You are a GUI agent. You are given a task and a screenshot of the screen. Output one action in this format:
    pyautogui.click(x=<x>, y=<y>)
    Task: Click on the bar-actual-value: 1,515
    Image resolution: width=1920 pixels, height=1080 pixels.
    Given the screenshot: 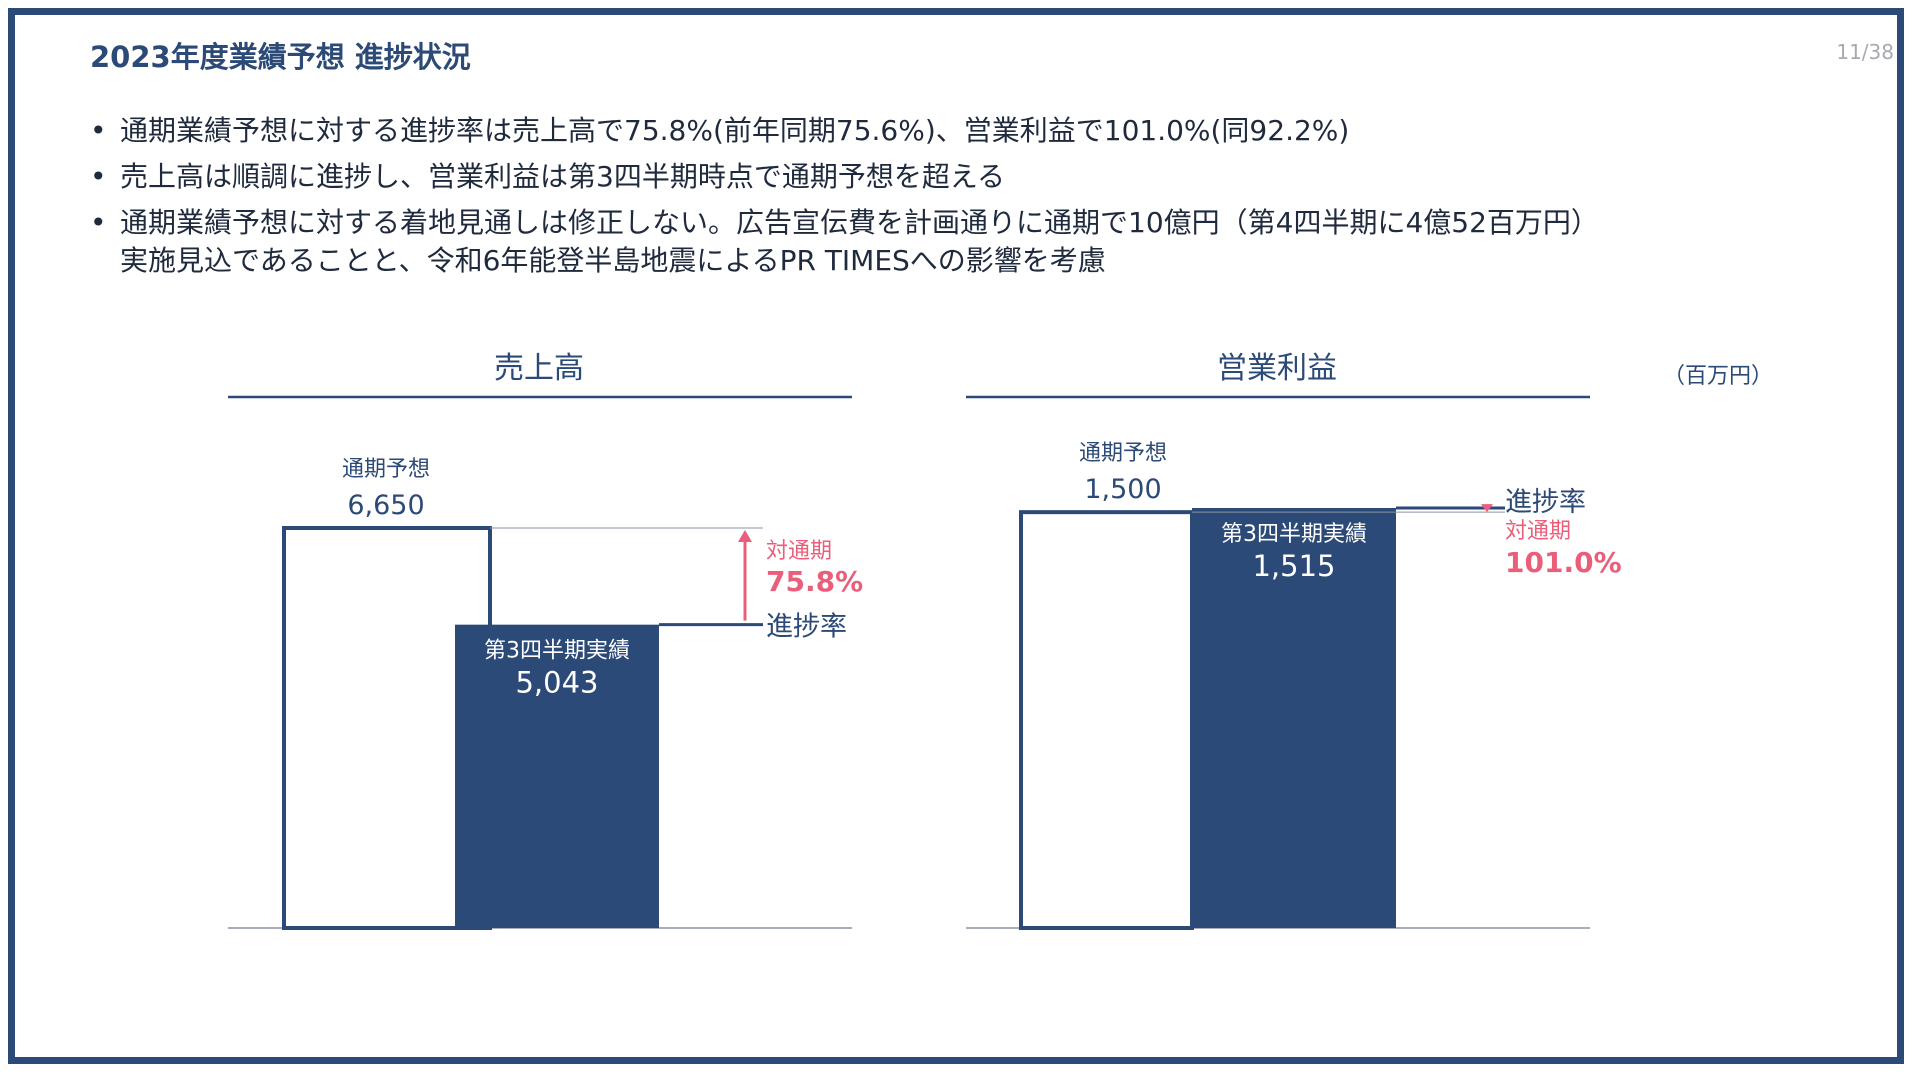 What is the action you would take?
    pyautogui.click(x=1293, y=566)
    